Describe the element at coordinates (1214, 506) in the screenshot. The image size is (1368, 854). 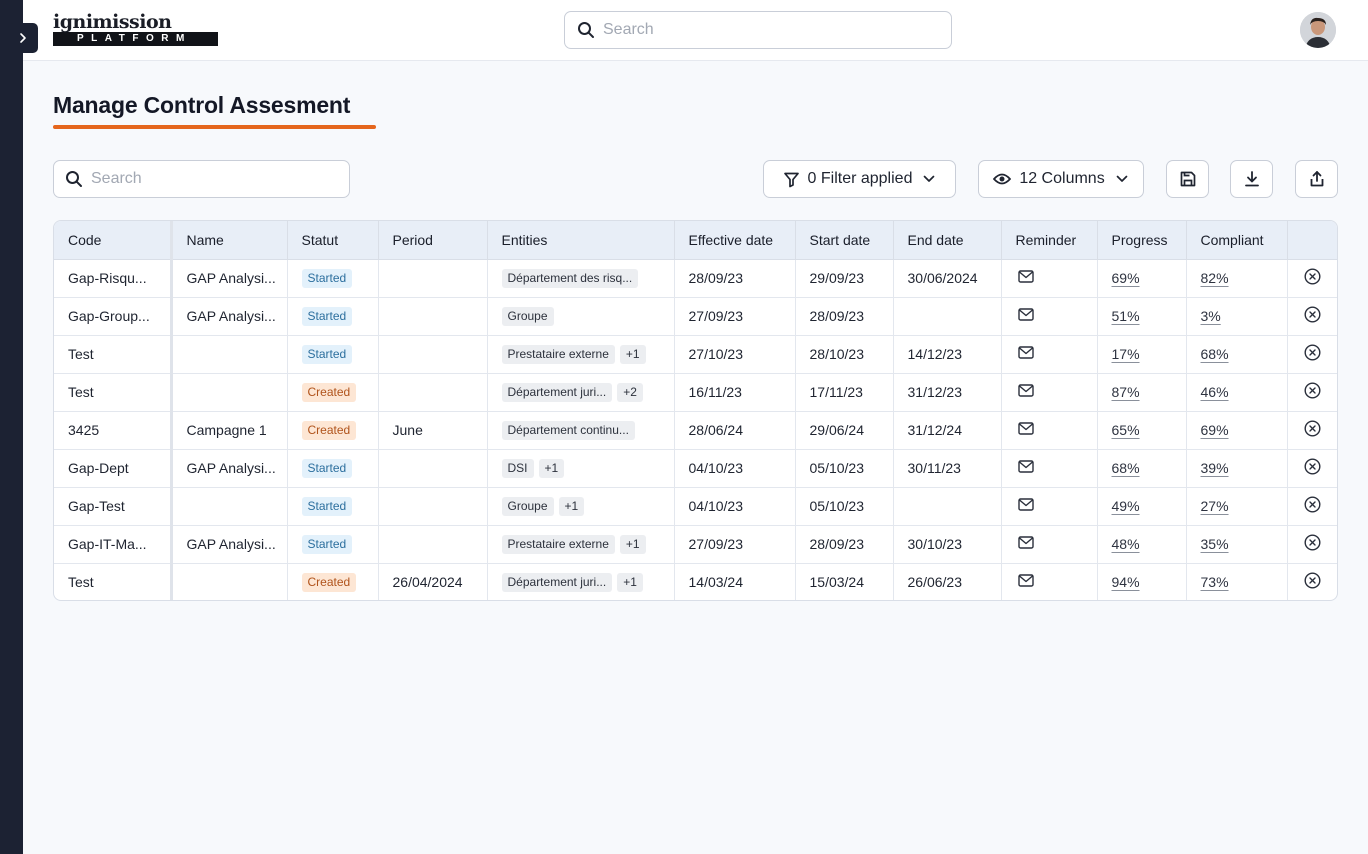
I see `compliant-link: 27%` at that location.